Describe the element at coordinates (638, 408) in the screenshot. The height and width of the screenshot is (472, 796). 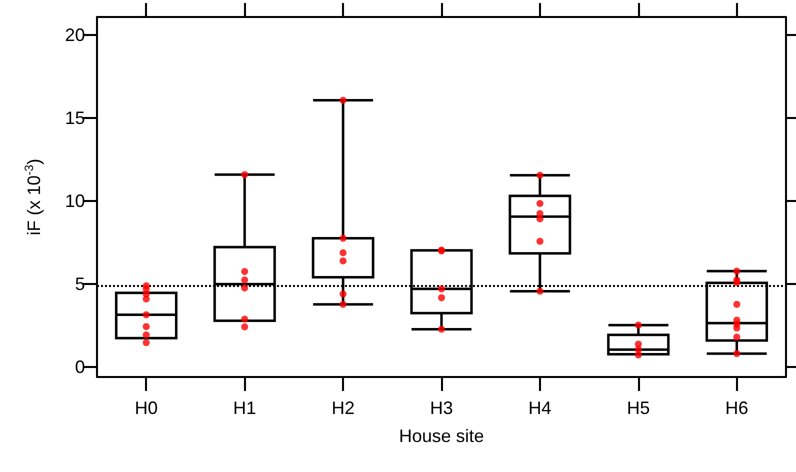
I see `x-tick-label: H5` at that location.